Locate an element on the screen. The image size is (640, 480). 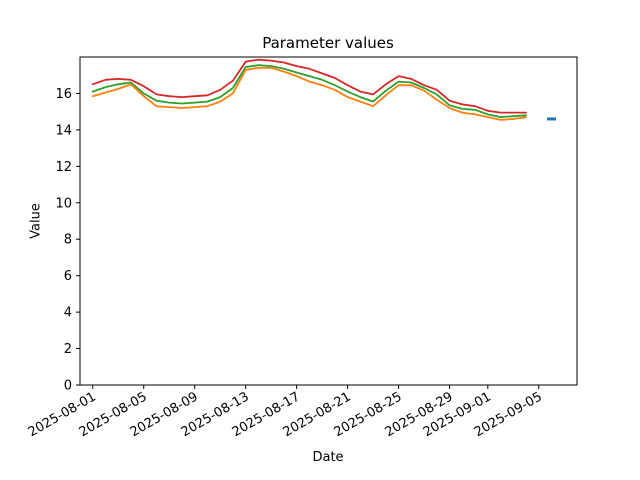
y-tick-label: 2 is located at coordinates (68, 349).